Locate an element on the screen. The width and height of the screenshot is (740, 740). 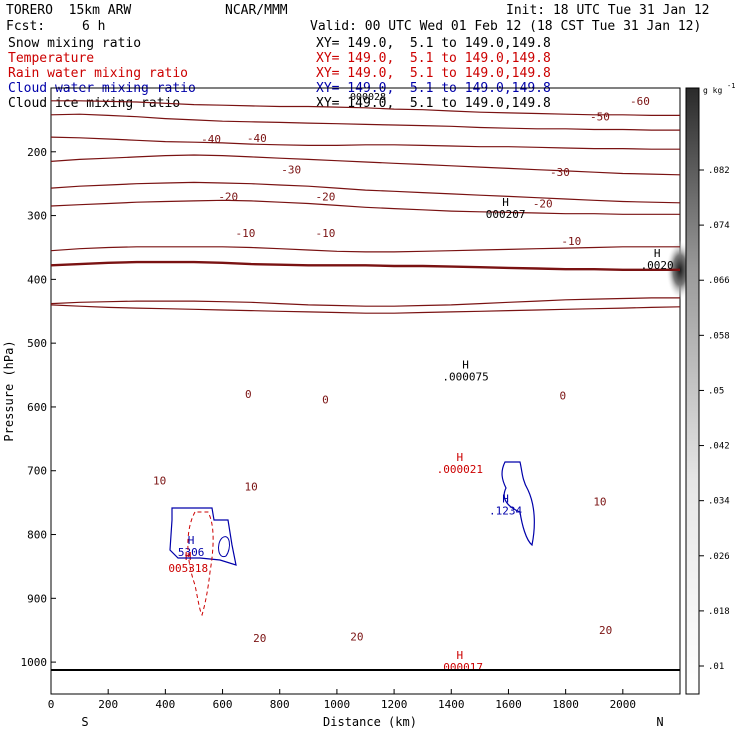
y-tick-label-4: 600 is located at coordinates (37, 407).